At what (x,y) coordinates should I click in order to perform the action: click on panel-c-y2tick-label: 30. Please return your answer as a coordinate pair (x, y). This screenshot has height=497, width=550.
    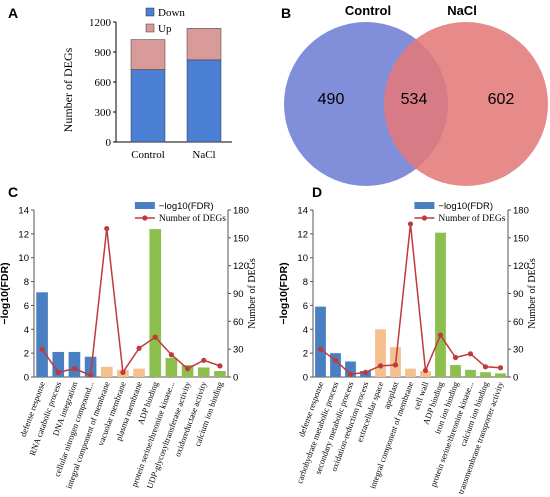
    Looking at the image, I should click on (238, 350).